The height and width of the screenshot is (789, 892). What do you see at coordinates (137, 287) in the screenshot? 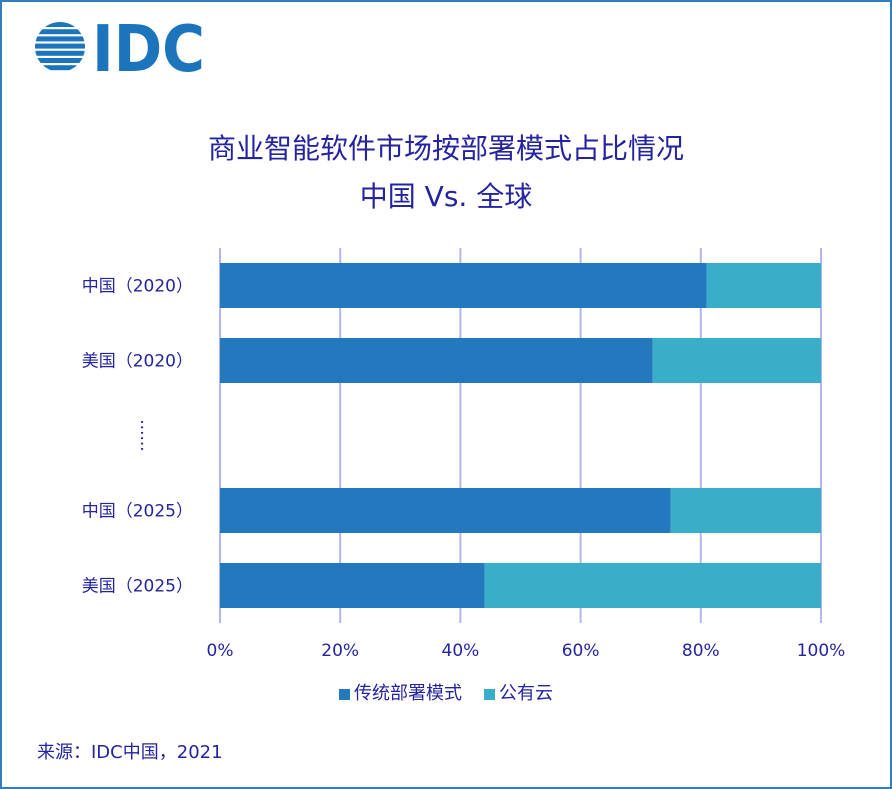
I see `category-label: 中国（2020）` at bounding box center [137, 287].